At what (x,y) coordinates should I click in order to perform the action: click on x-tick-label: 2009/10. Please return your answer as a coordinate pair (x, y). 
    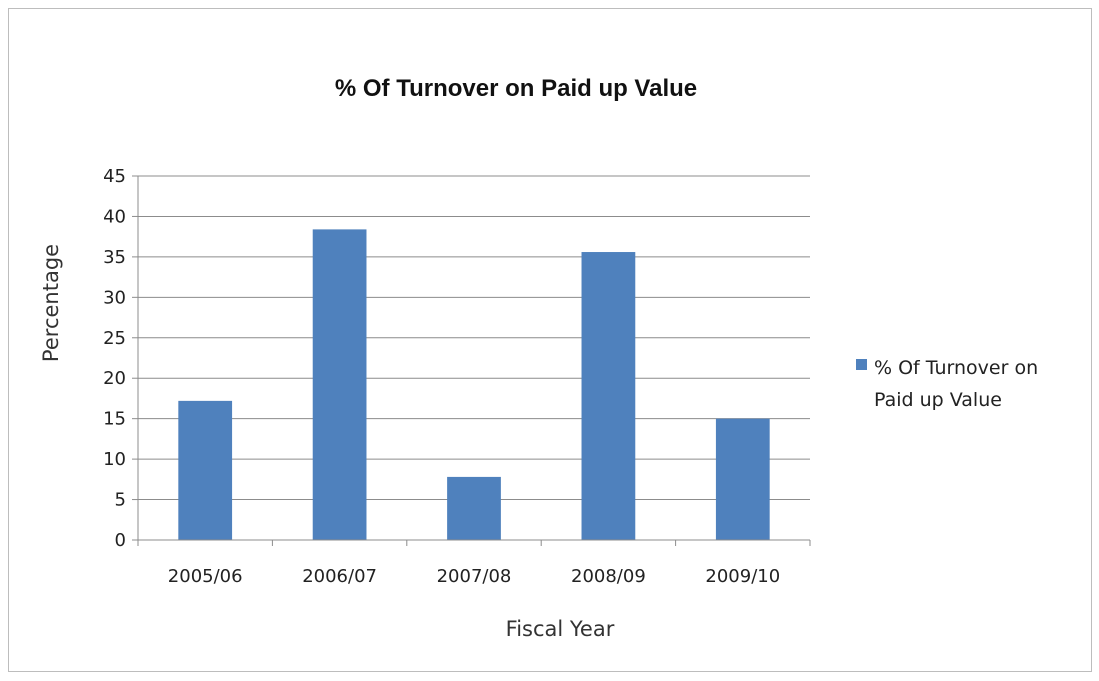
    Looking at the image, I should click on (742, 576).